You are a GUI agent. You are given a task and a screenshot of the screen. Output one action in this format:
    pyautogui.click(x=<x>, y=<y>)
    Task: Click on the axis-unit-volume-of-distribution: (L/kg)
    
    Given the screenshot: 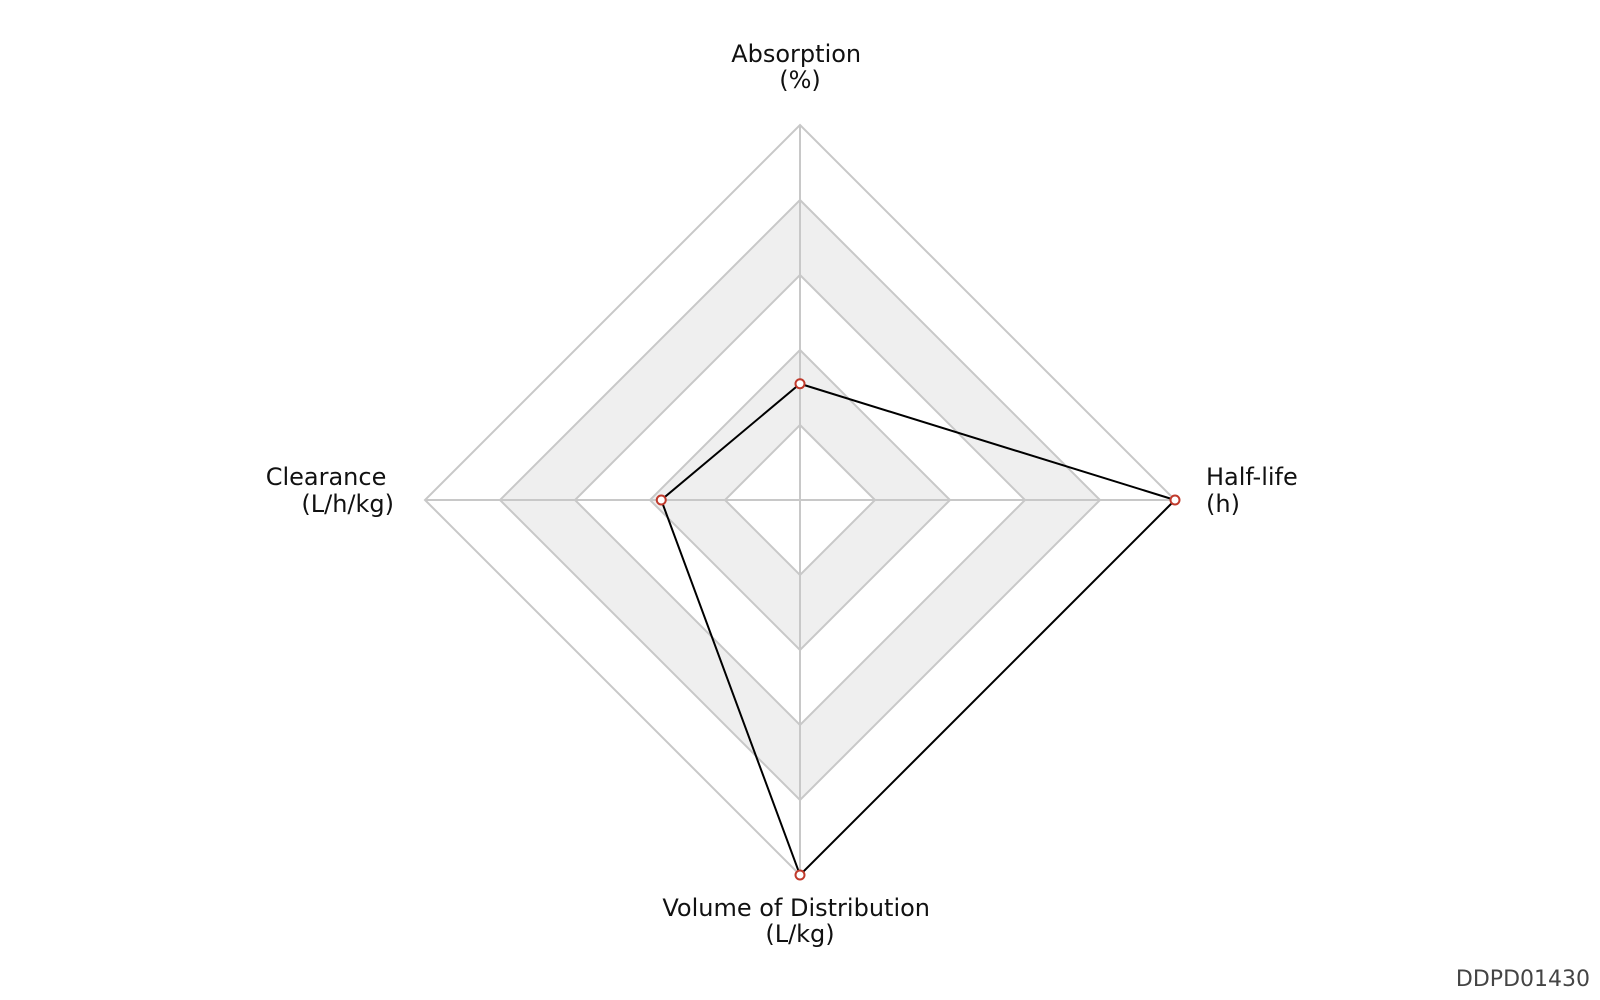 What is the action you would take?
    pyautogui.click(x=799, y=934)
    